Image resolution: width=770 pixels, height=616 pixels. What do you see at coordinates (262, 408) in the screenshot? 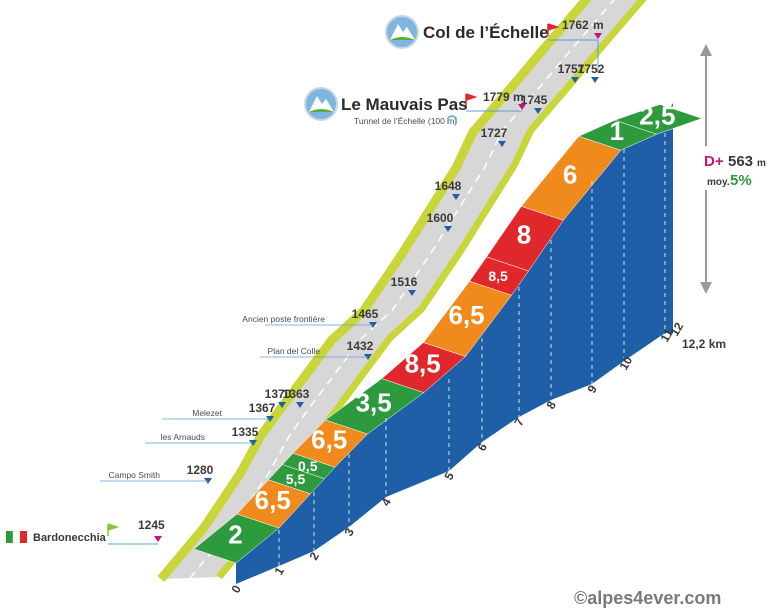
I see `waypoint-altitude: 1367` at bounding box center [262, 408].